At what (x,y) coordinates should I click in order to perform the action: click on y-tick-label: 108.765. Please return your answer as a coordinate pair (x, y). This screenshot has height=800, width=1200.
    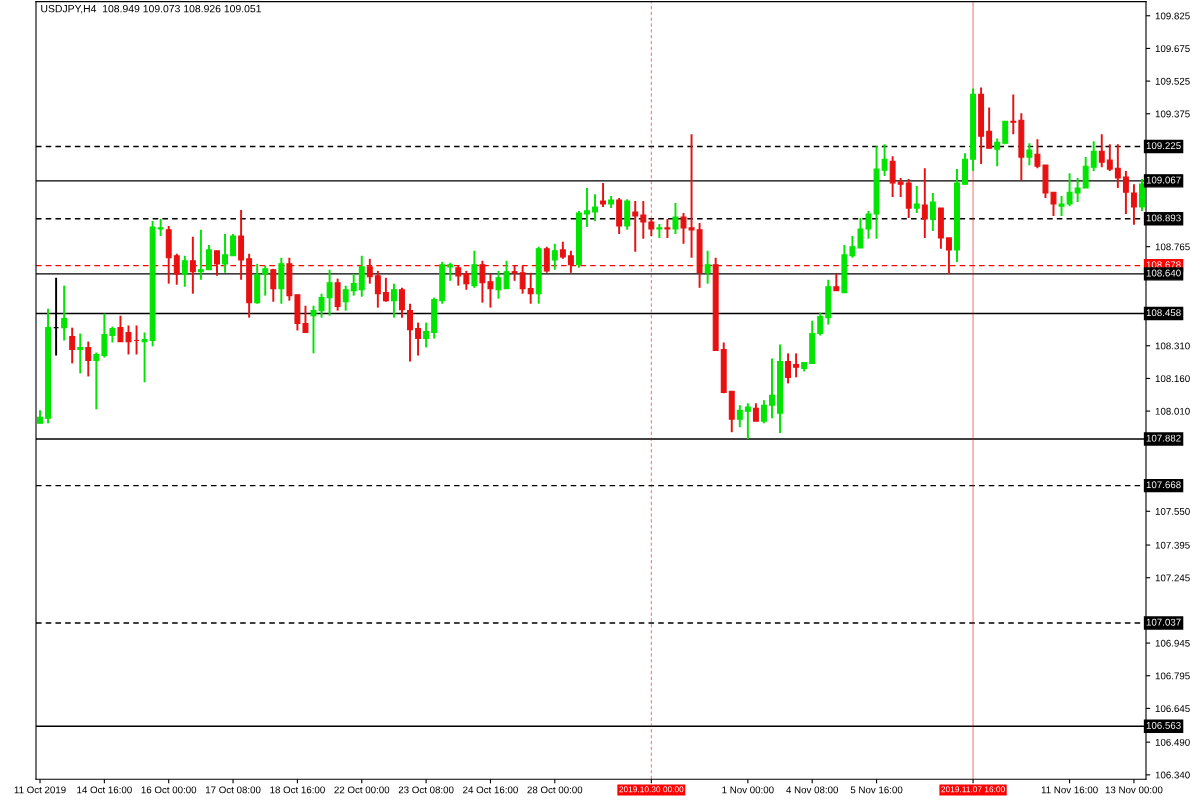
    Looking at the image, I should click on (1172, 247).